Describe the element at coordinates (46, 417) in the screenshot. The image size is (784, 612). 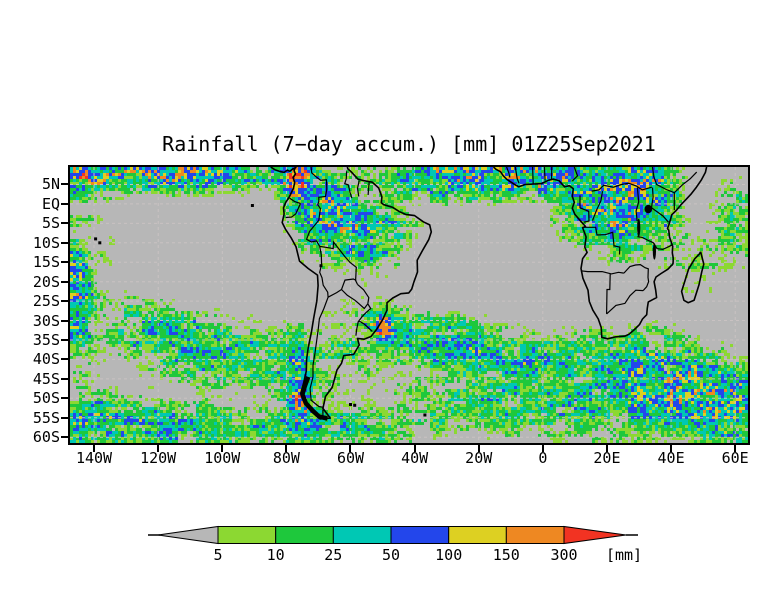
I see `lat-tick-label: 55S` at that location.